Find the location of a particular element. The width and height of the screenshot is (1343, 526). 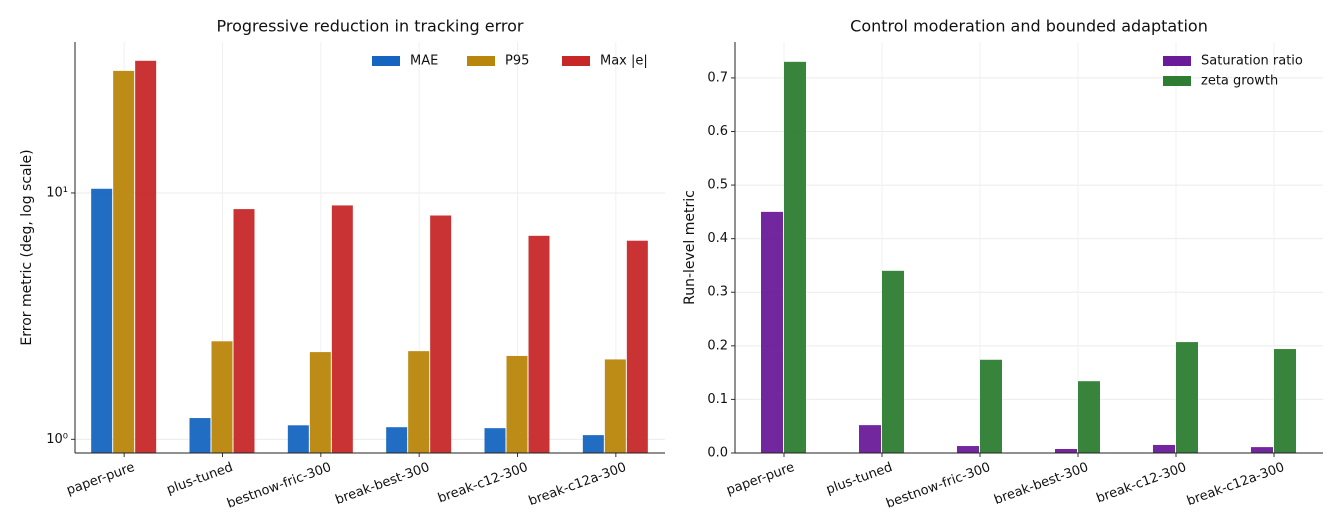

y-tick-label: 10⁰ is located at coordinates (57, 439).